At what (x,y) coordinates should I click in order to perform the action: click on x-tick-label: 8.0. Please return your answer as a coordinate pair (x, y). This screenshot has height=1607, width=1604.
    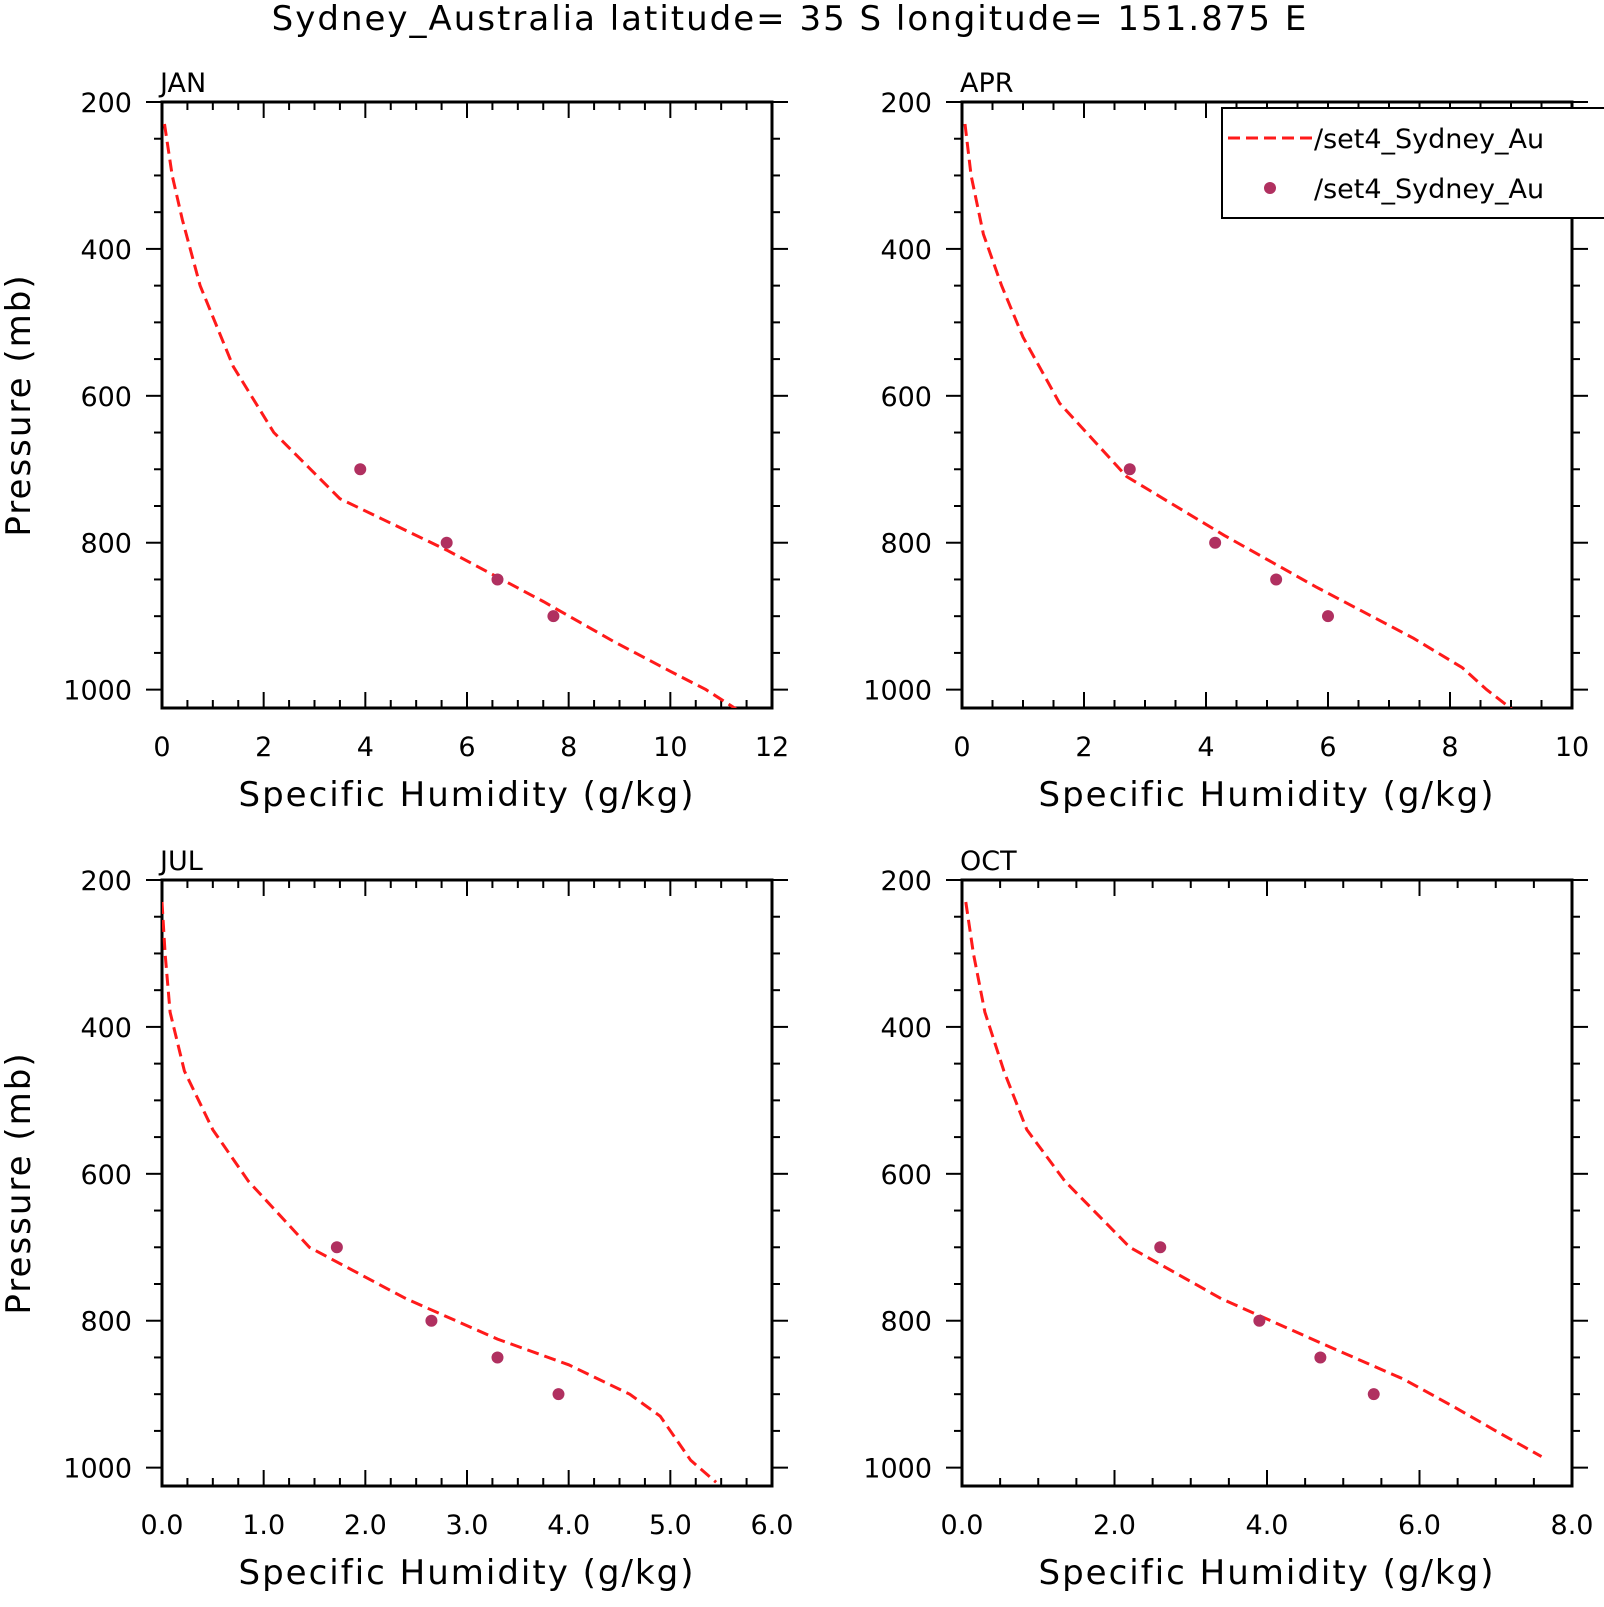
    Looking at the image, I should click on (1572, 1525).